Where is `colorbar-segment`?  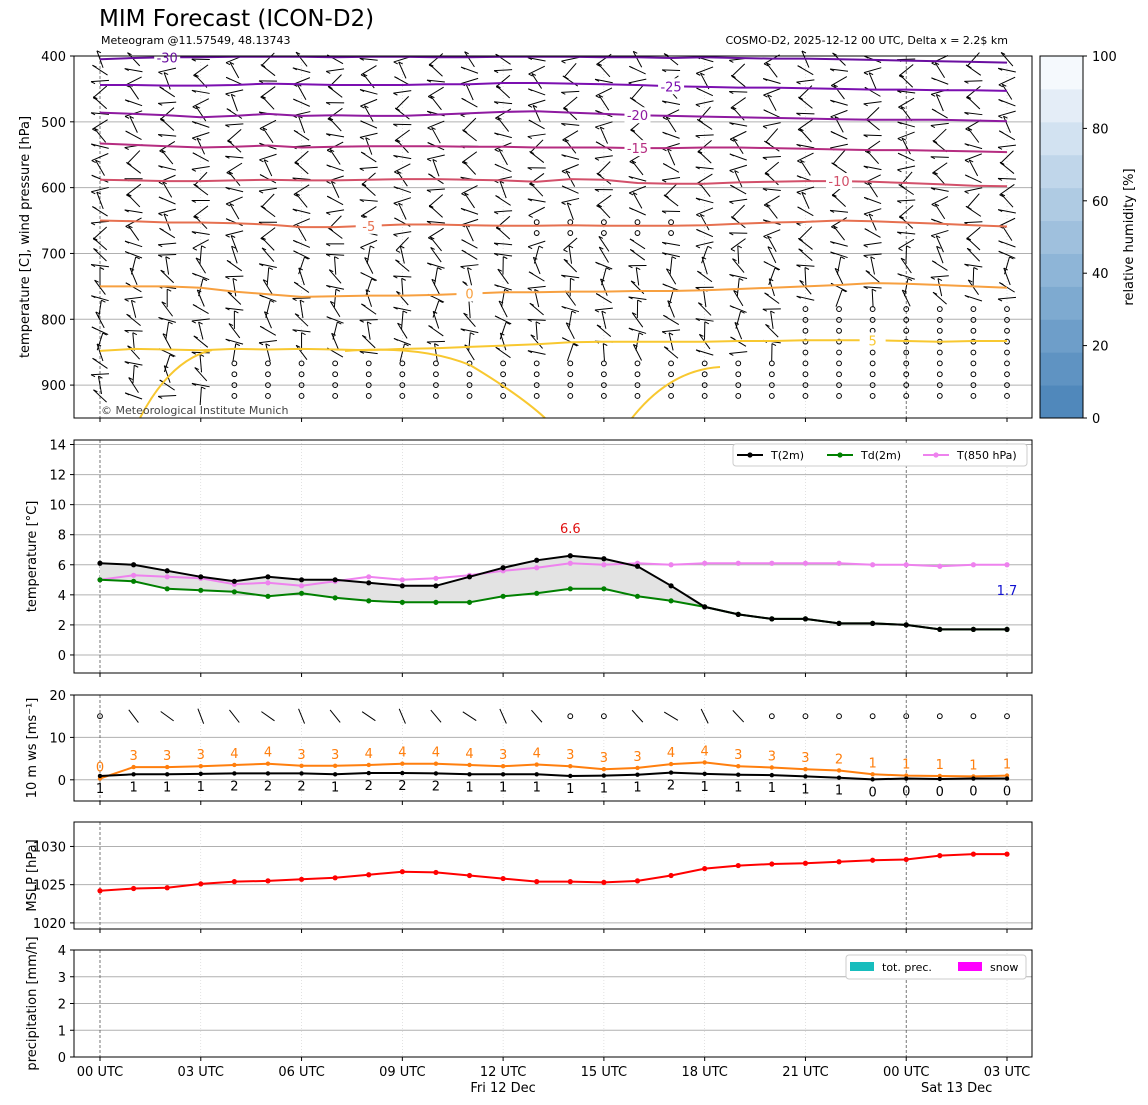
colorbar-segment is located at coordinates (1061, 369).